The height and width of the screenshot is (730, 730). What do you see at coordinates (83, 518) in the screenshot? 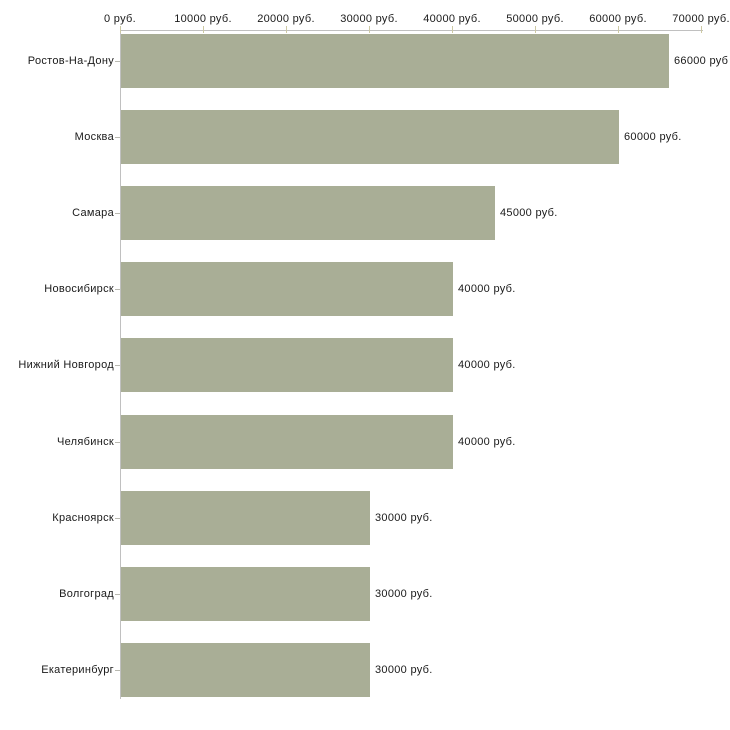
I see `category-label: Красноярск` at bounding box center [83, 518].